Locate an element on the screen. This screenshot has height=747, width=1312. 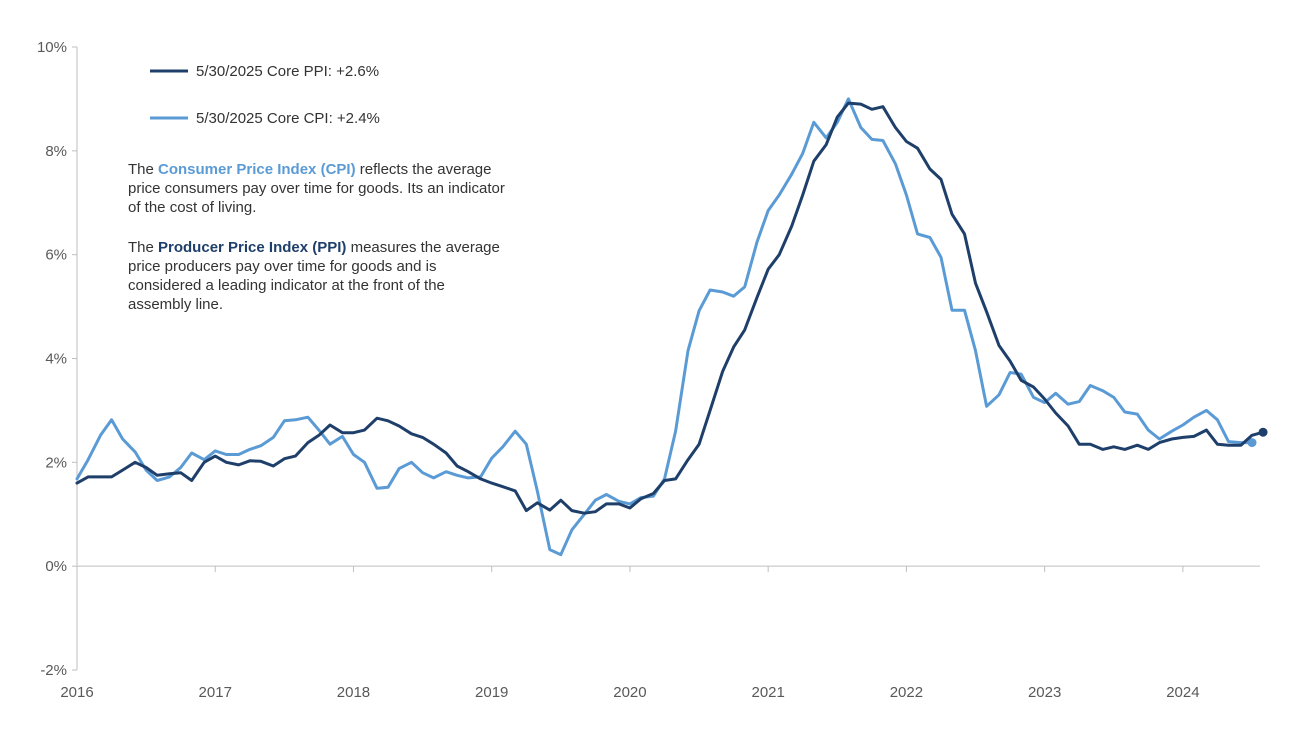
y-tick-label: 2% is located at coordinates (56, 462).